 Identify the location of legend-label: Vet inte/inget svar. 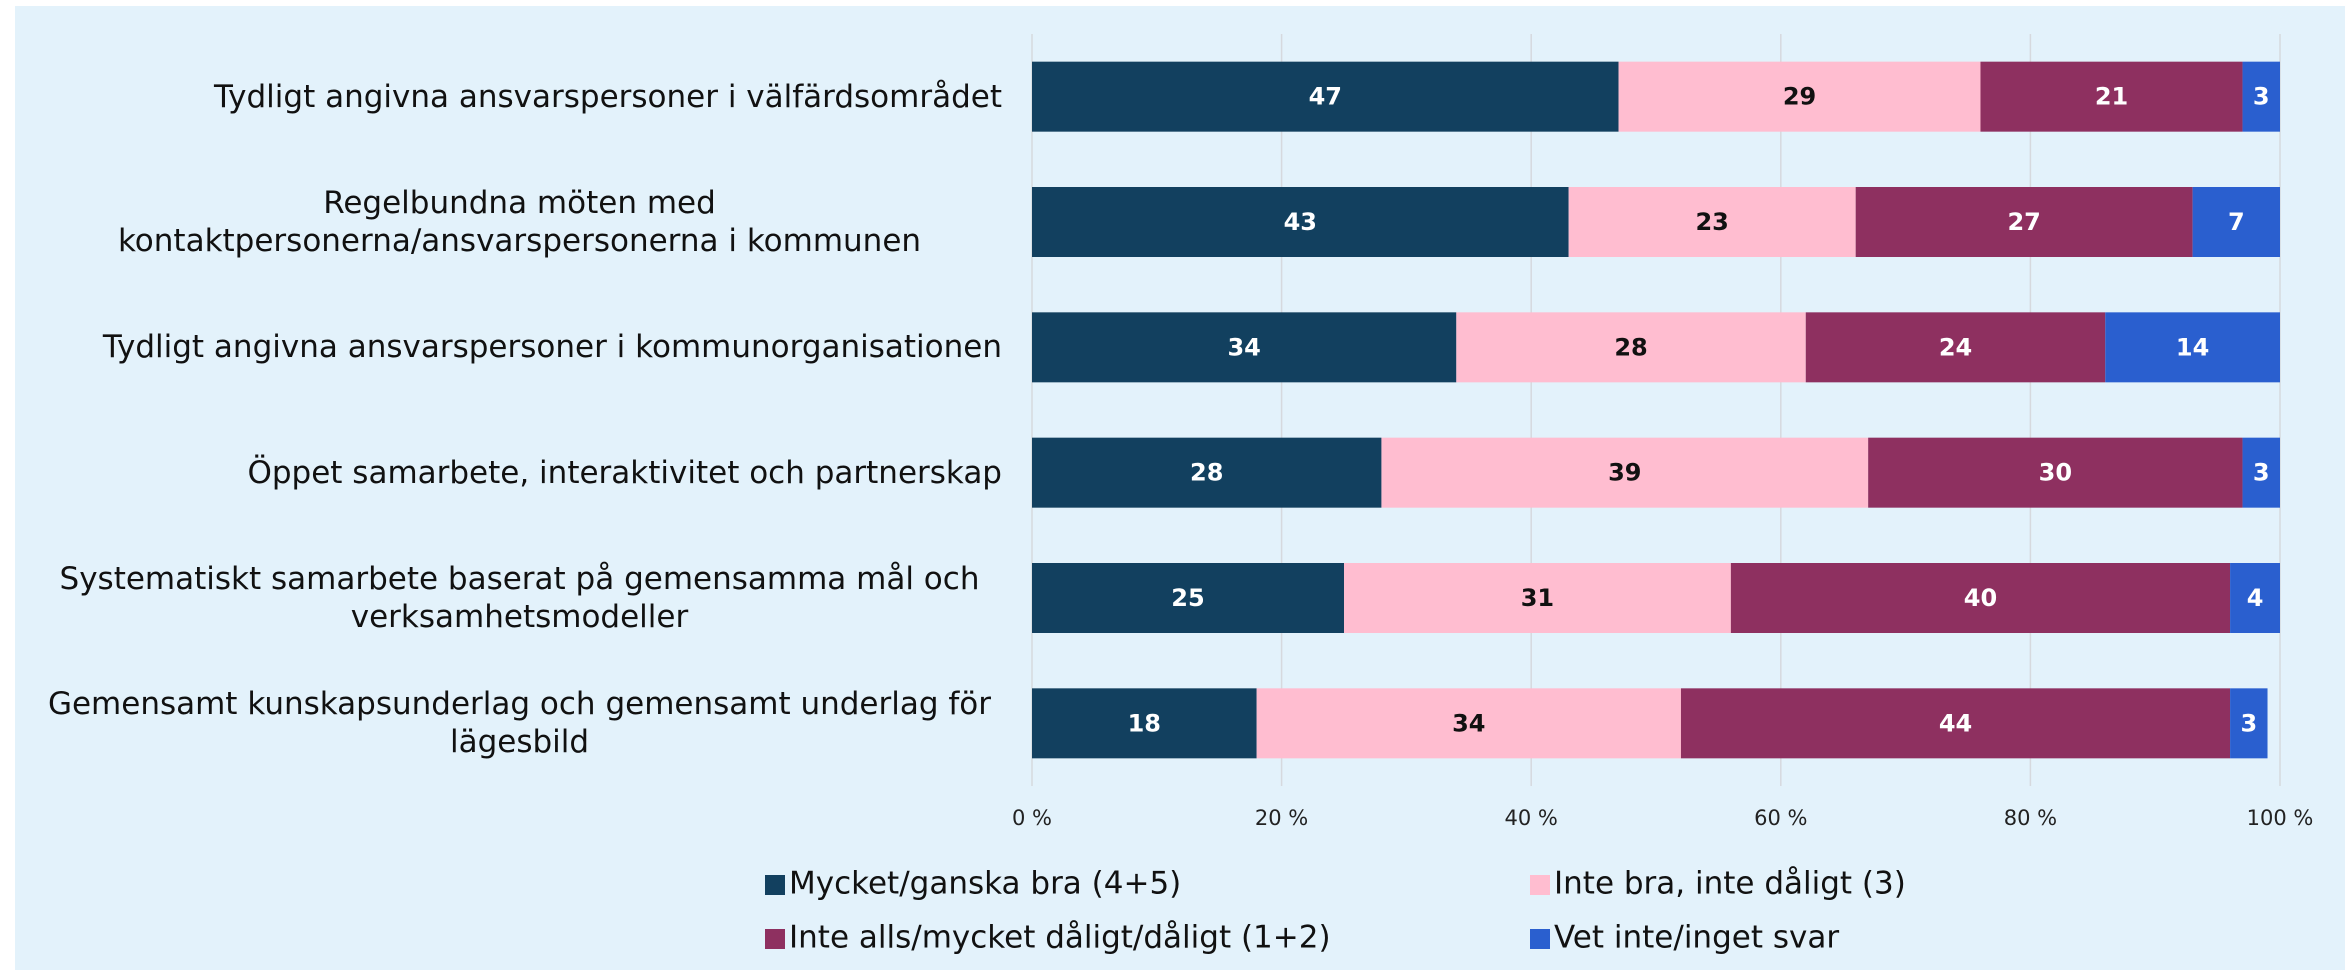
(1696, 938).